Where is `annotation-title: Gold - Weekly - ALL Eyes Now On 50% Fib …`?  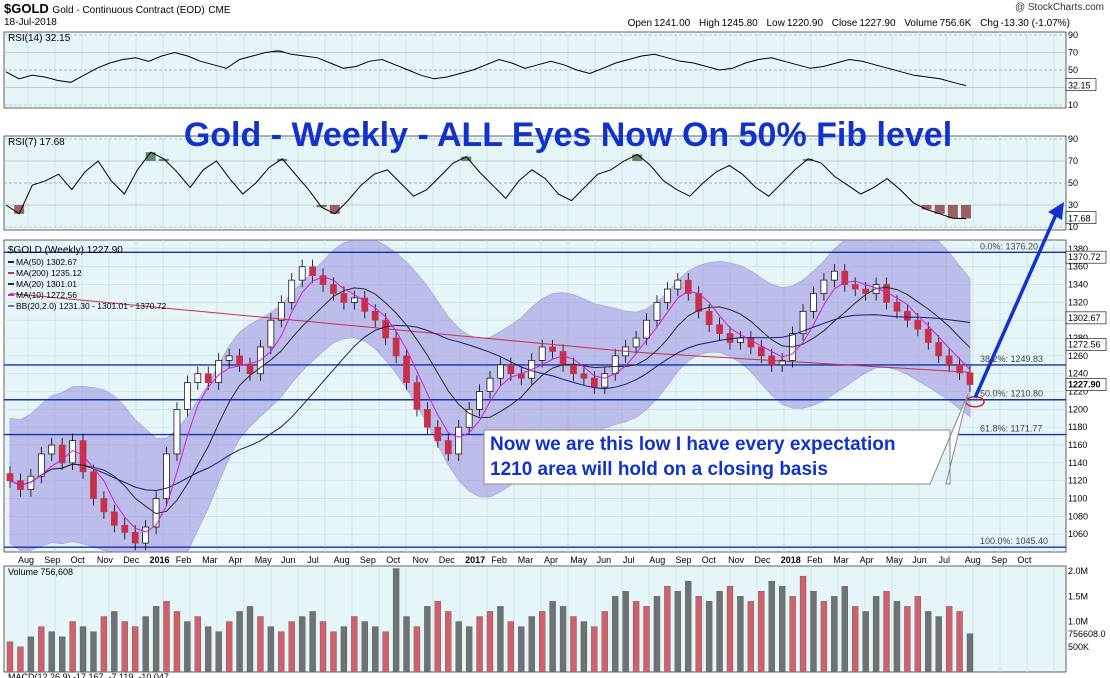 annotation-title: Gold - Weekly - ALL Eyes Now On 50% Fib … is located at coordinates (568, 135).